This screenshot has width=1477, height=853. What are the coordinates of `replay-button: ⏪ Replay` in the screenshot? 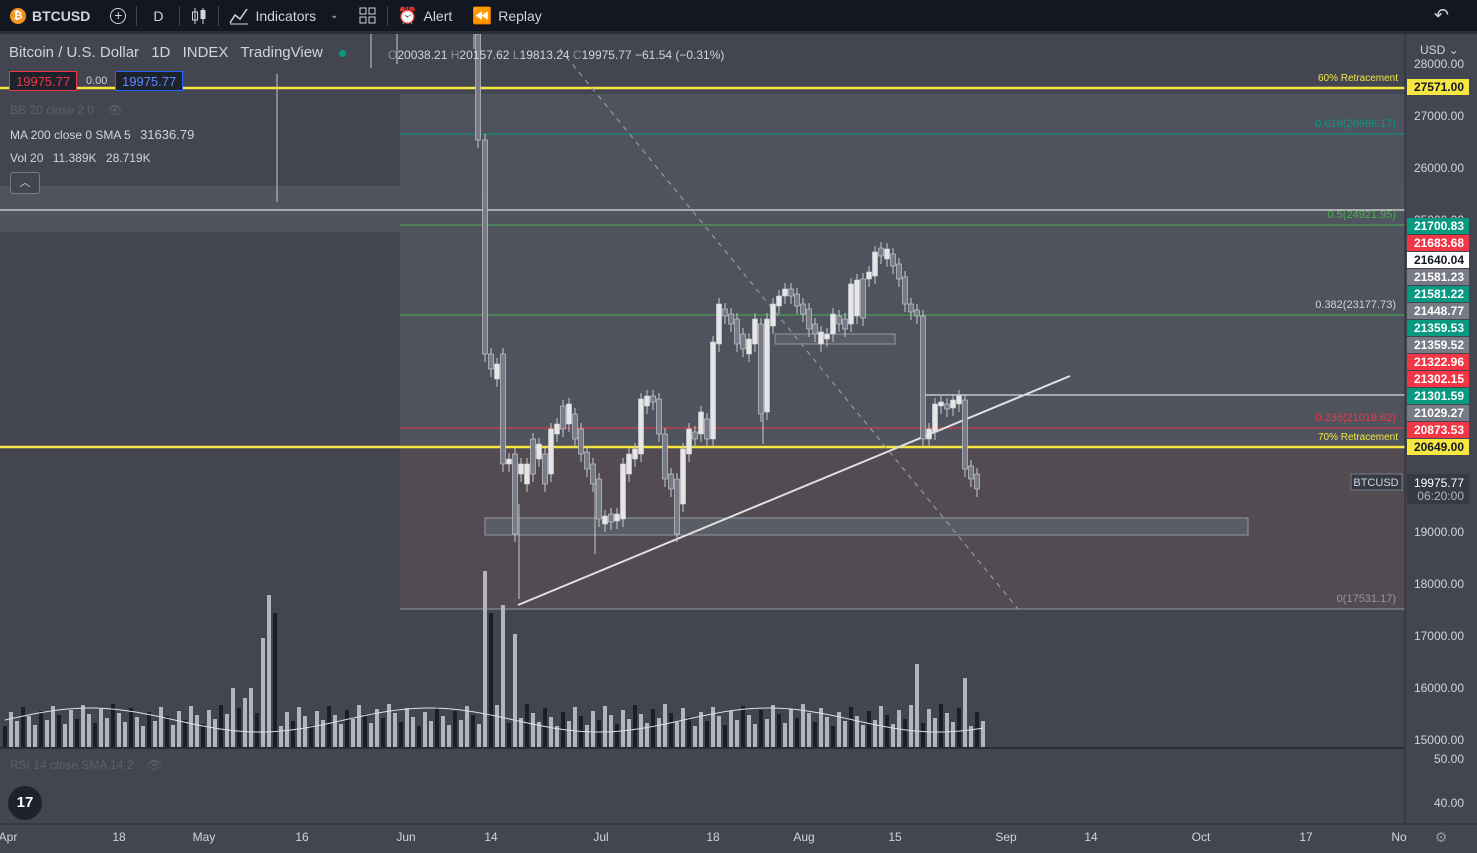 It's located at (507, 15).